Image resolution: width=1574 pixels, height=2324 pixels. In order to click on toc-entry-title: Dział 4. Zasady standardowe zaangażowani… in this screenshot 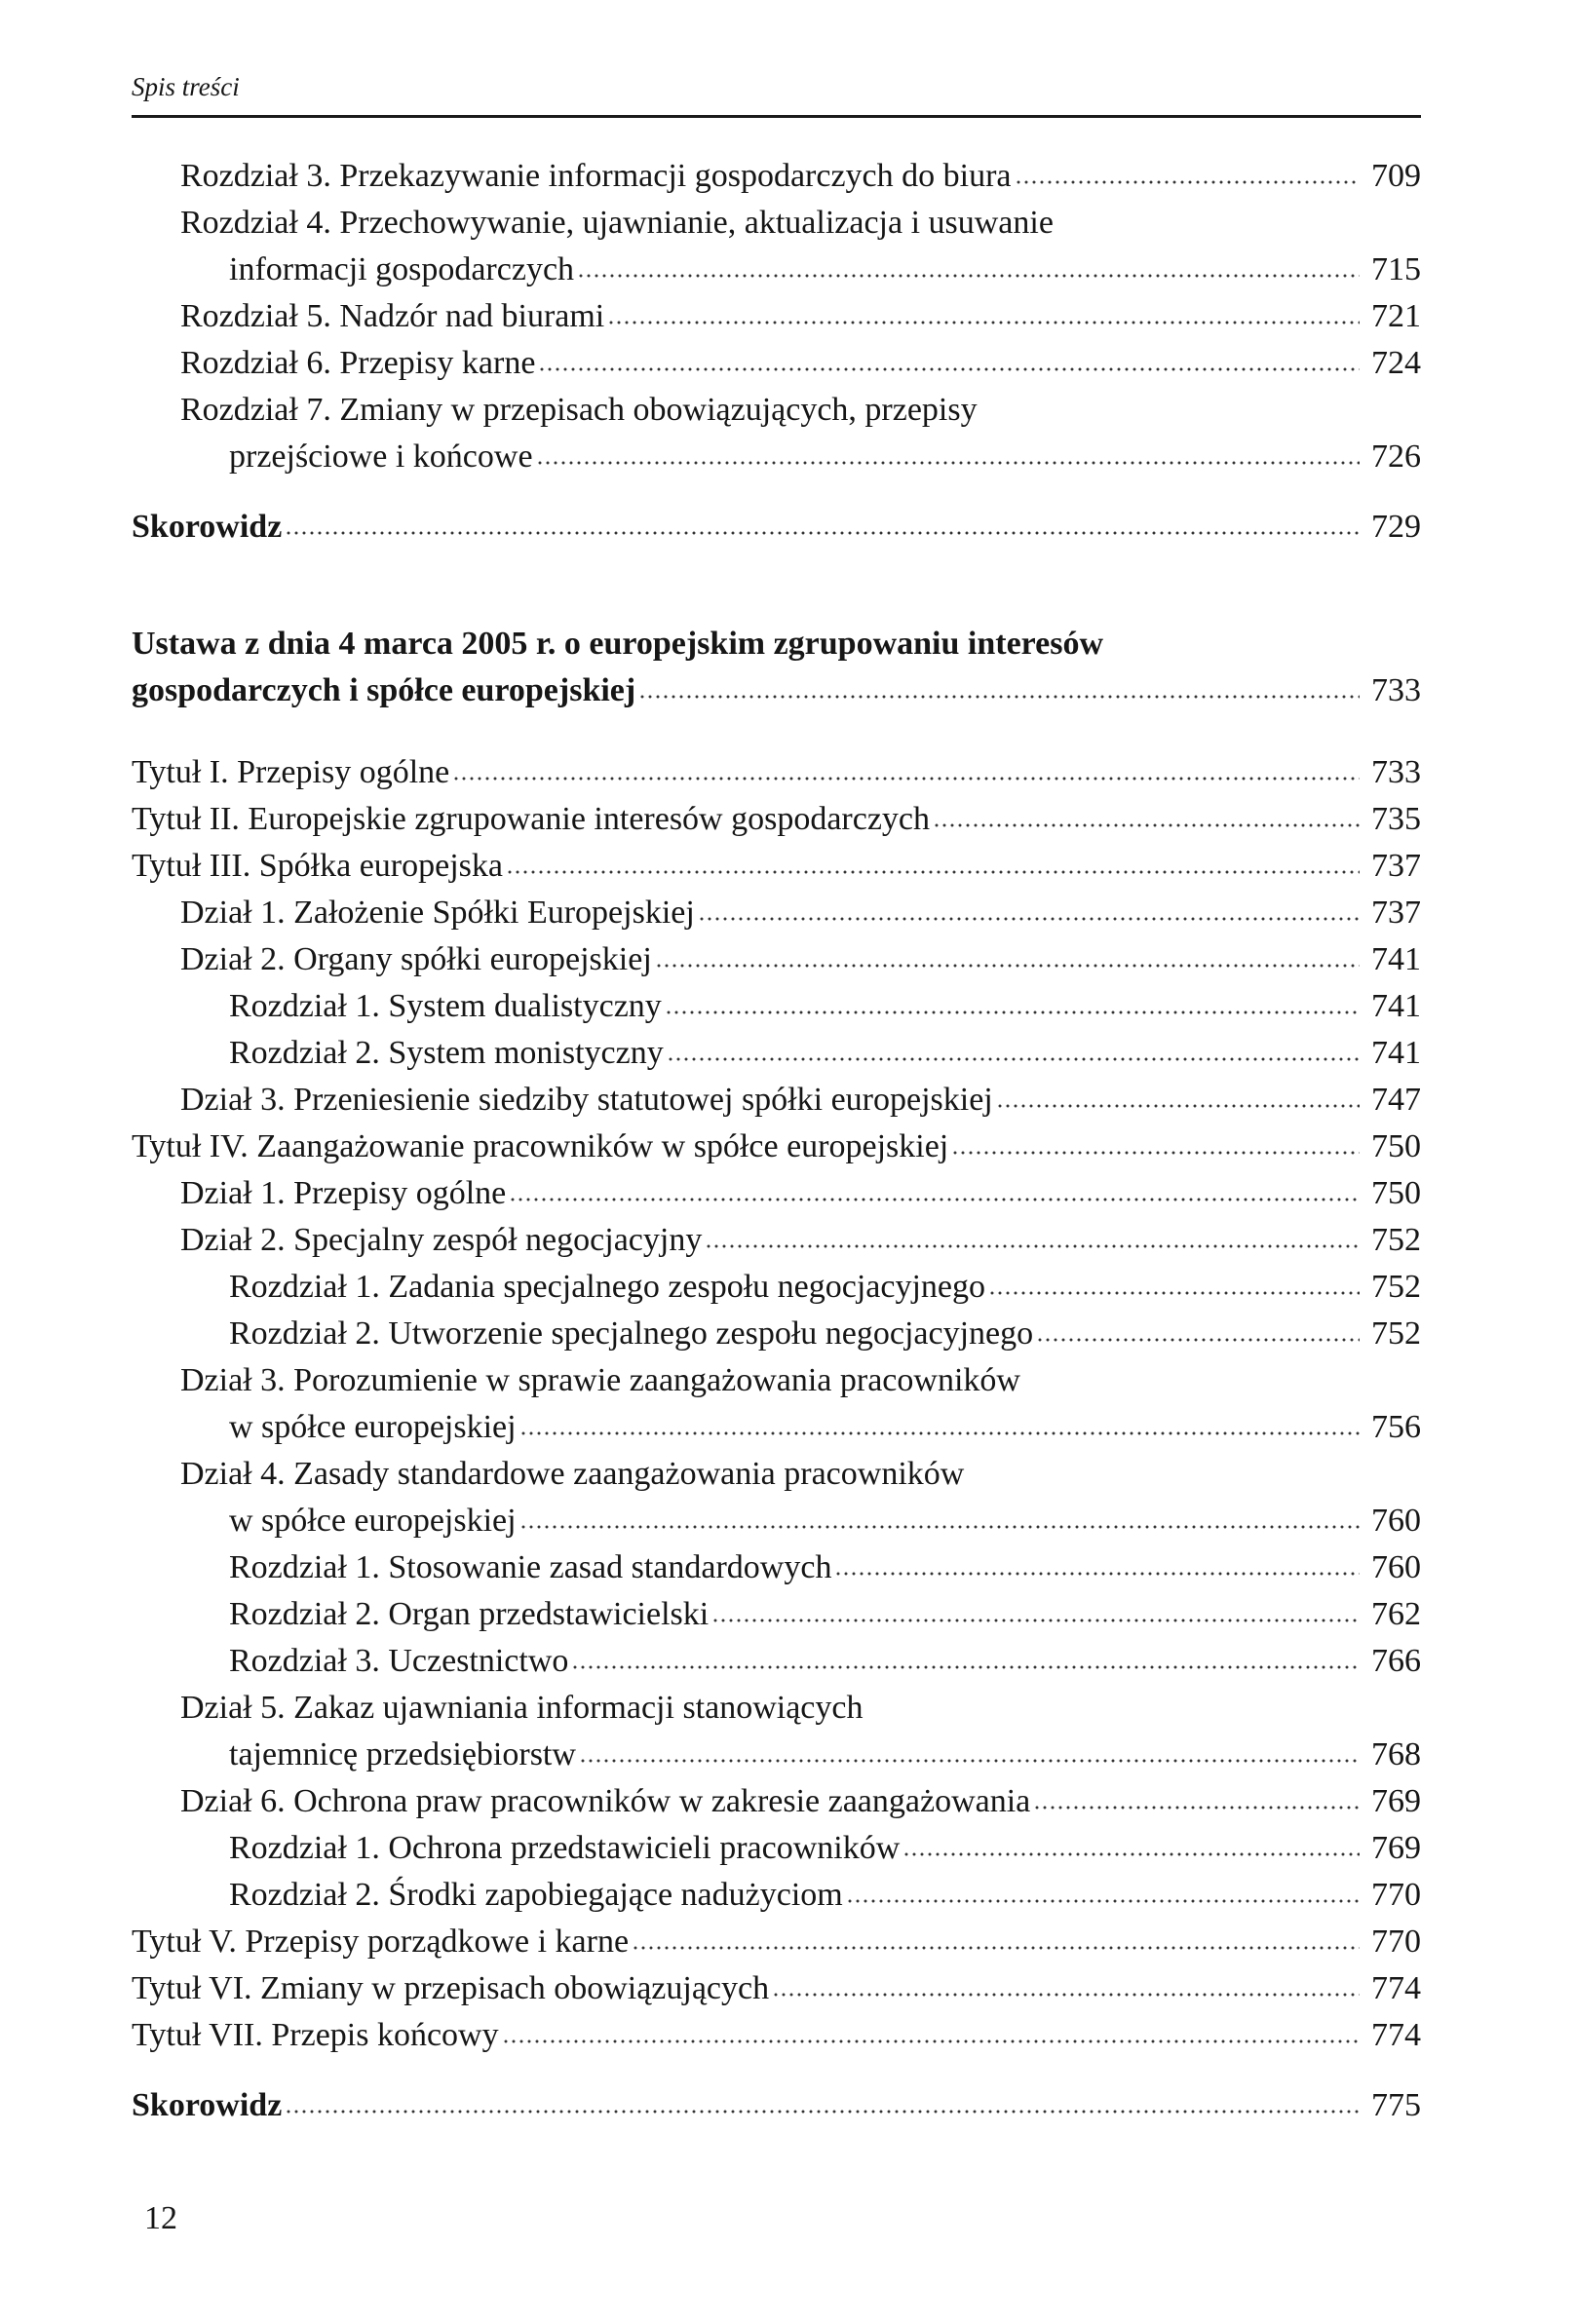, I will do `click(572, 1474)`.